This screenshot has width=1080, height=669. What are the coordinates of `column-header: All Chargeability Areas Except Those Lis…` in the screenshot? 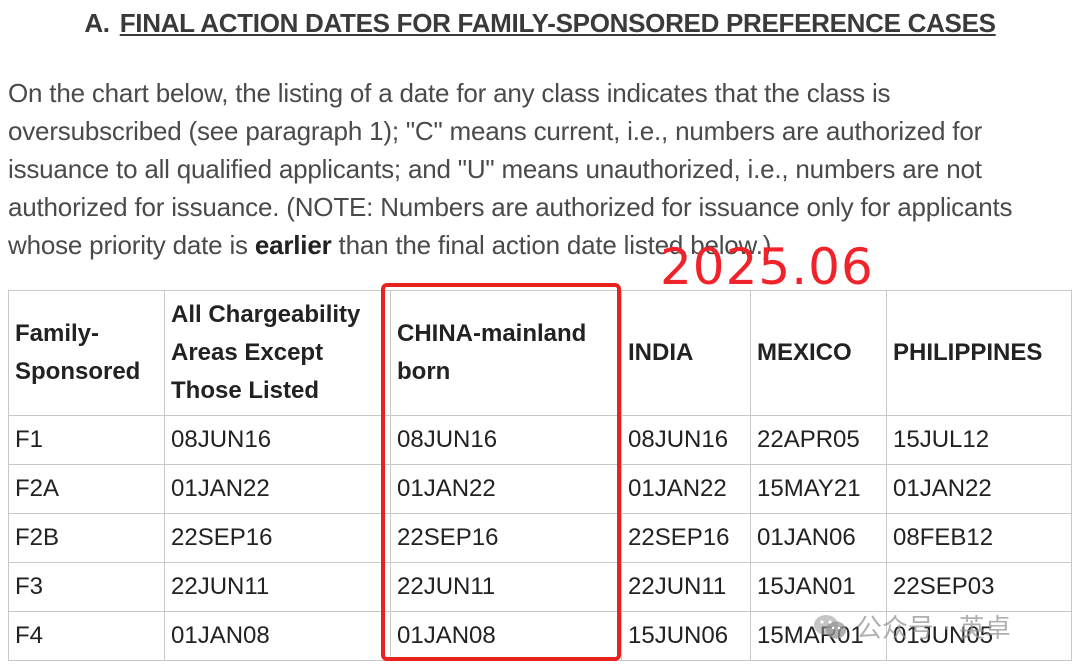 It's located at (277, 353).